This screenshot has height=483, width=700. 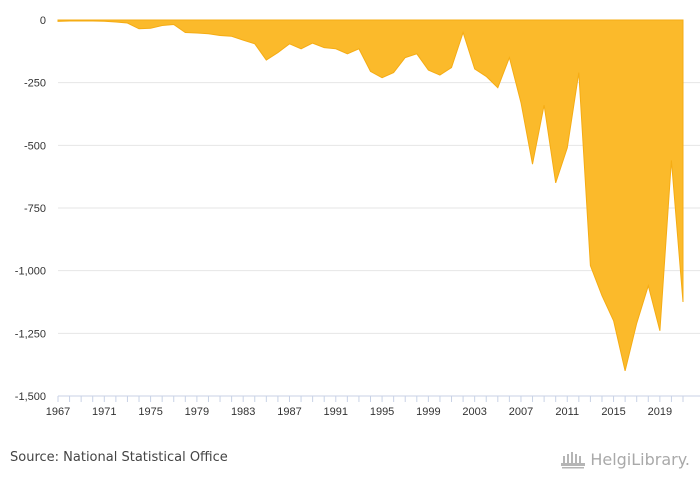 I want to click on x-tick-label: 1971, so click(x=104, y=412).